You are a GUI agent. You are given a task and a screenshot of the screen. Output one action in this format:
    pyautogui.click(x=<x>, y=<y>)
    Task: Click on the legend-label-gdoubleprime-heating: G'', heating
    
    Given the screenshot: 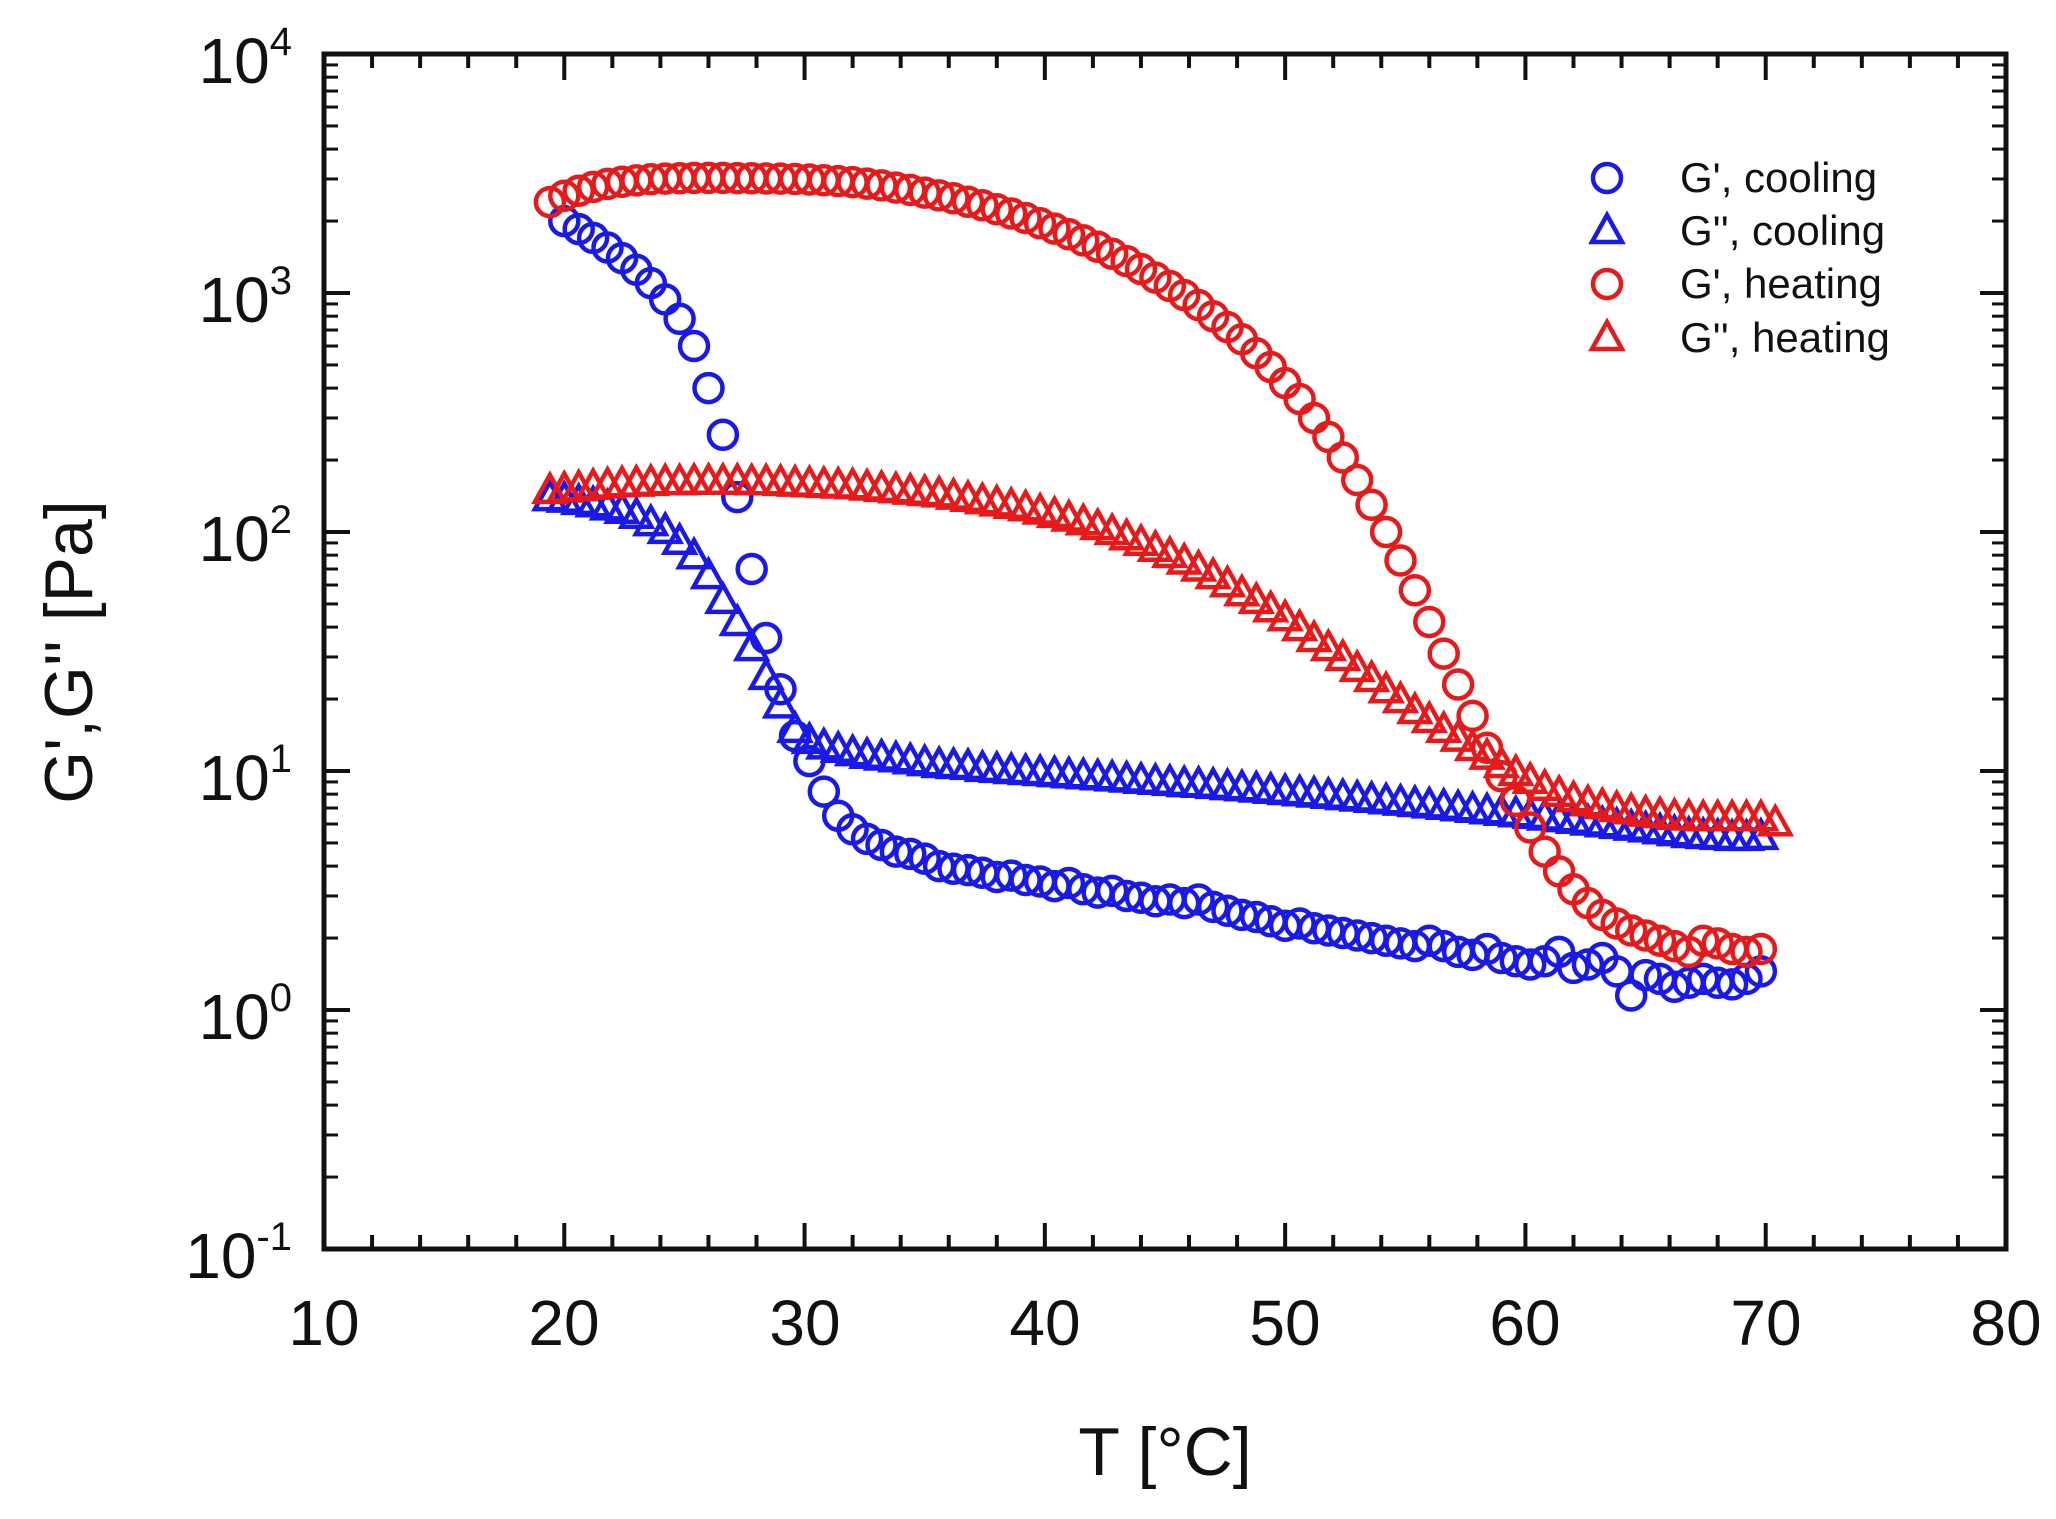 What is the action you would take?
    pyautogui.click(x=1785, y=337)
    